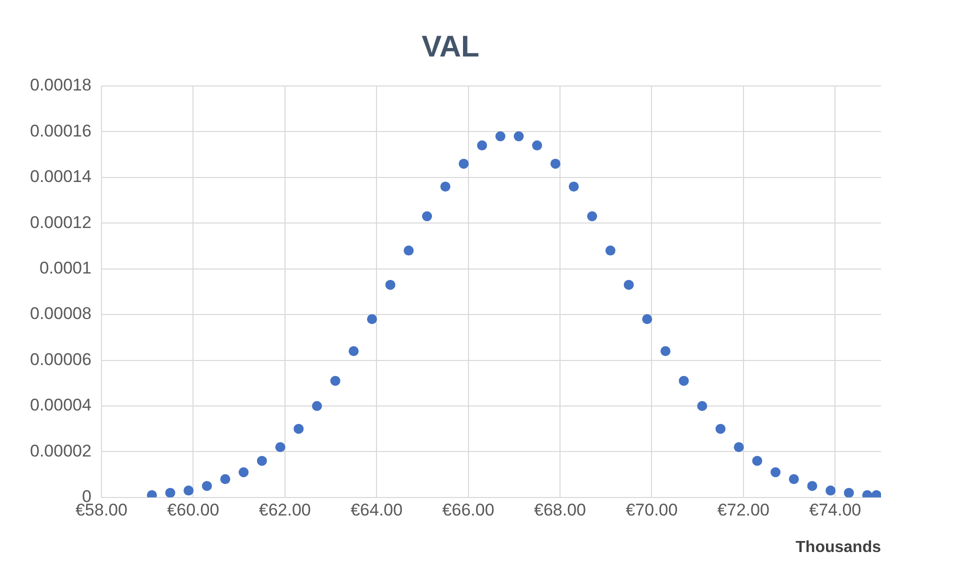  What do you see at coordinates (284, 510) in the screenshot?
I see `x-tick-label: €62.00` at bounding box center [284, 510].